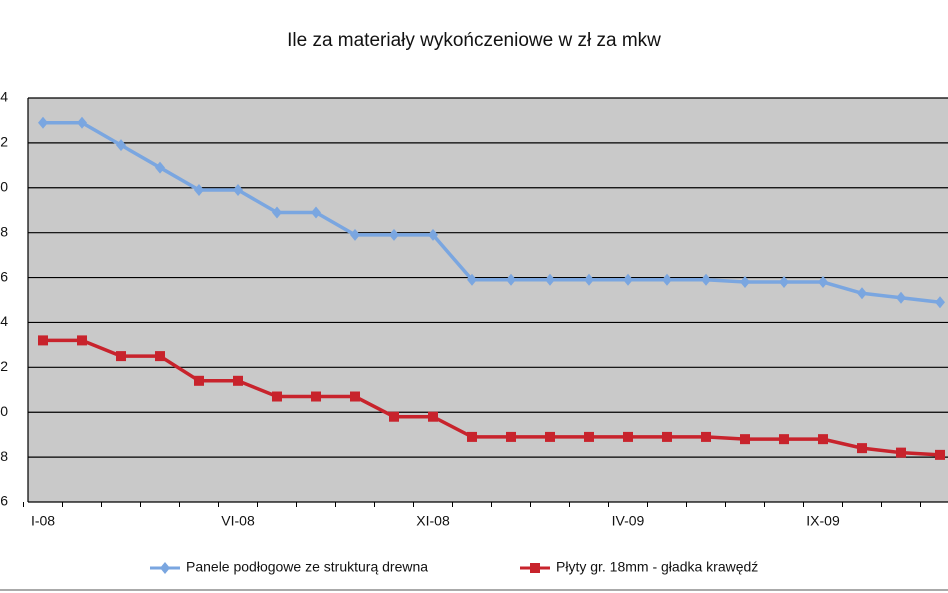 The width and height of the screenshot is (948, 593). What do you see at coordinates (307, 567) in the screenshot?
I see `legend-label: Panele podłogowe ze strukturą drewna` at bounding box center [307, 567].